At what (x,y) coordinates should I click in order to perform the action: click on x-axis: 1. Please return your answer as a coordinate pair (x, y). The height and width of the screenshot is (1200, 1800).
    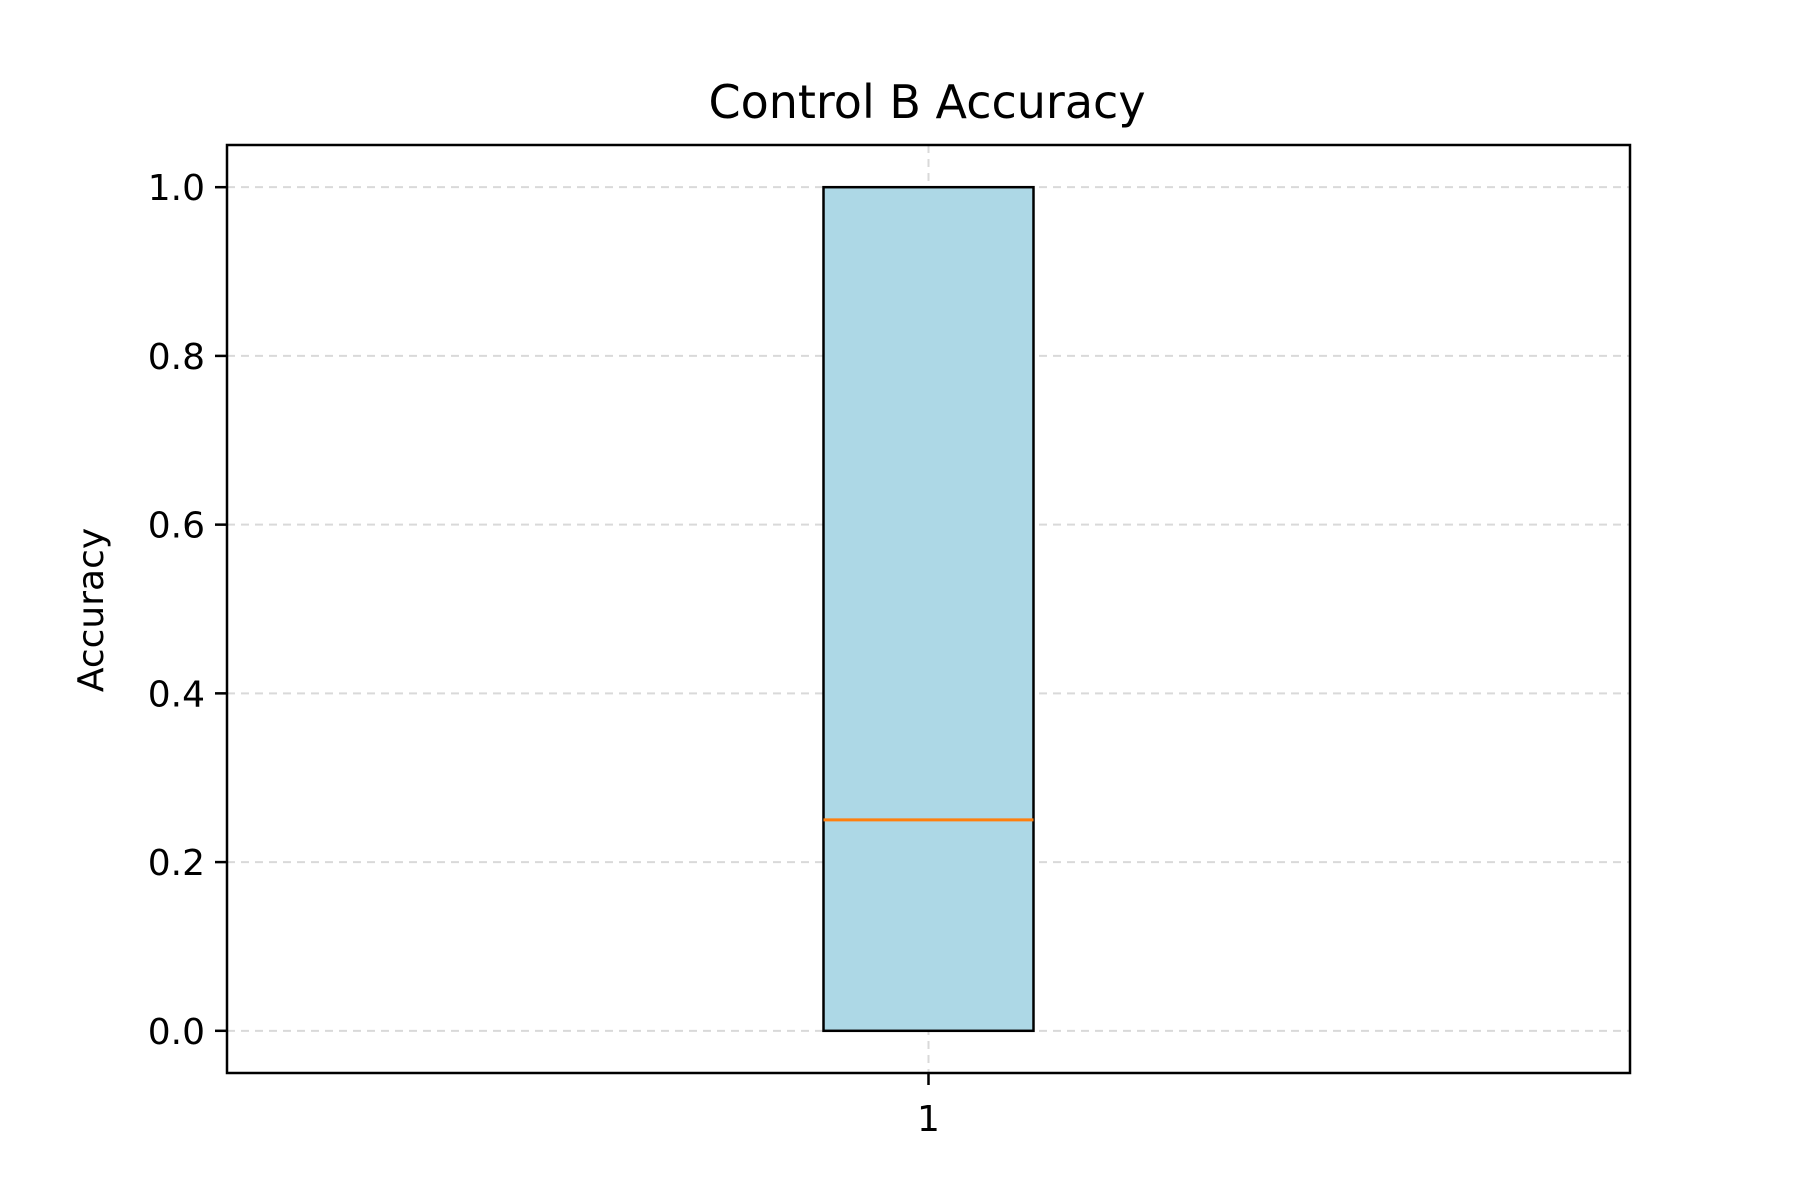
    Looking at the image, I should click on (928, 1106).